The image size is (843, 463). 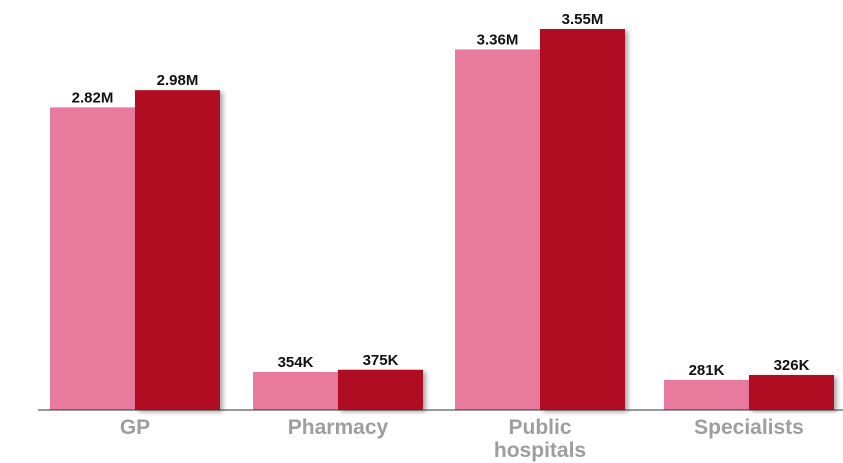 I want to click on x-tick-label-3-line-2: hospitals, so click(x=540, y=450).